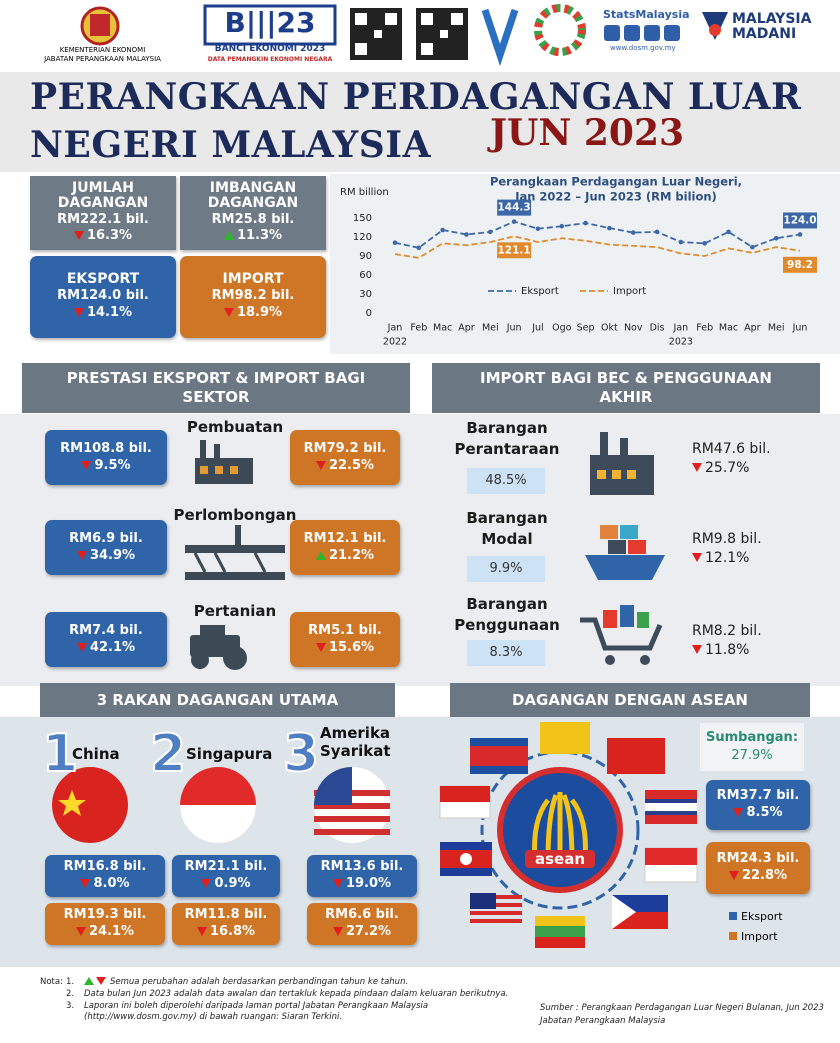  Describe the element at coordinates (253, 219) in the screenshot. I see `stat-value: RM25.8 bil.` at that location.